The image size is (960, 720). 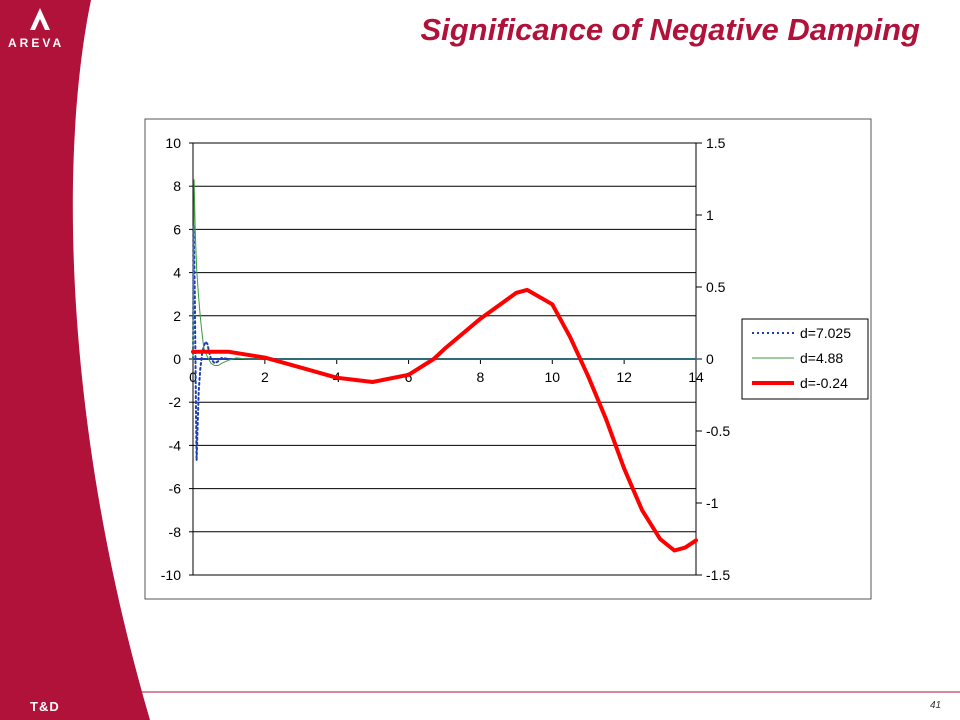 What do you see at coordinates (177, 229) in the screenshot?
I see `y-left-tick-label: 6` at bounding box center [177, 229].